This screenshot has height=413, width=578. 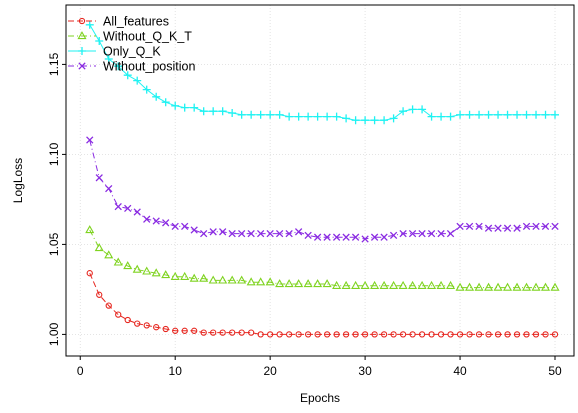 What do you see at coordinates (54, 334) in the screenshot?
I see `y-tick-label: 1.00` at bounding box center [54, 334].